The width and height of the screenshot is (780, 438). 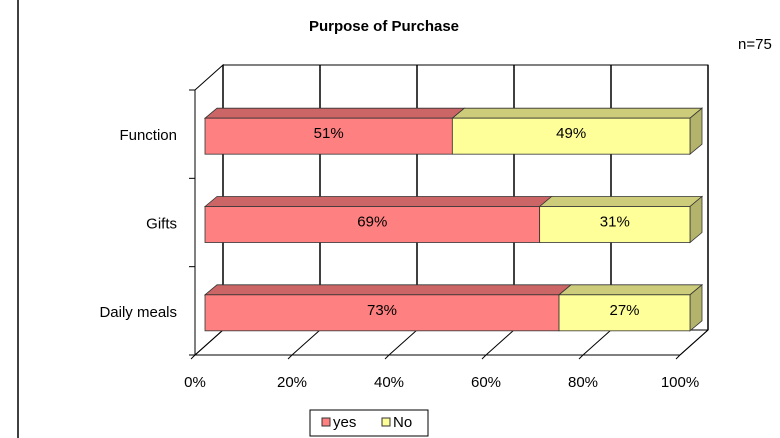 I want to click on y-tick-label: Function, so click(x=148, y=135).